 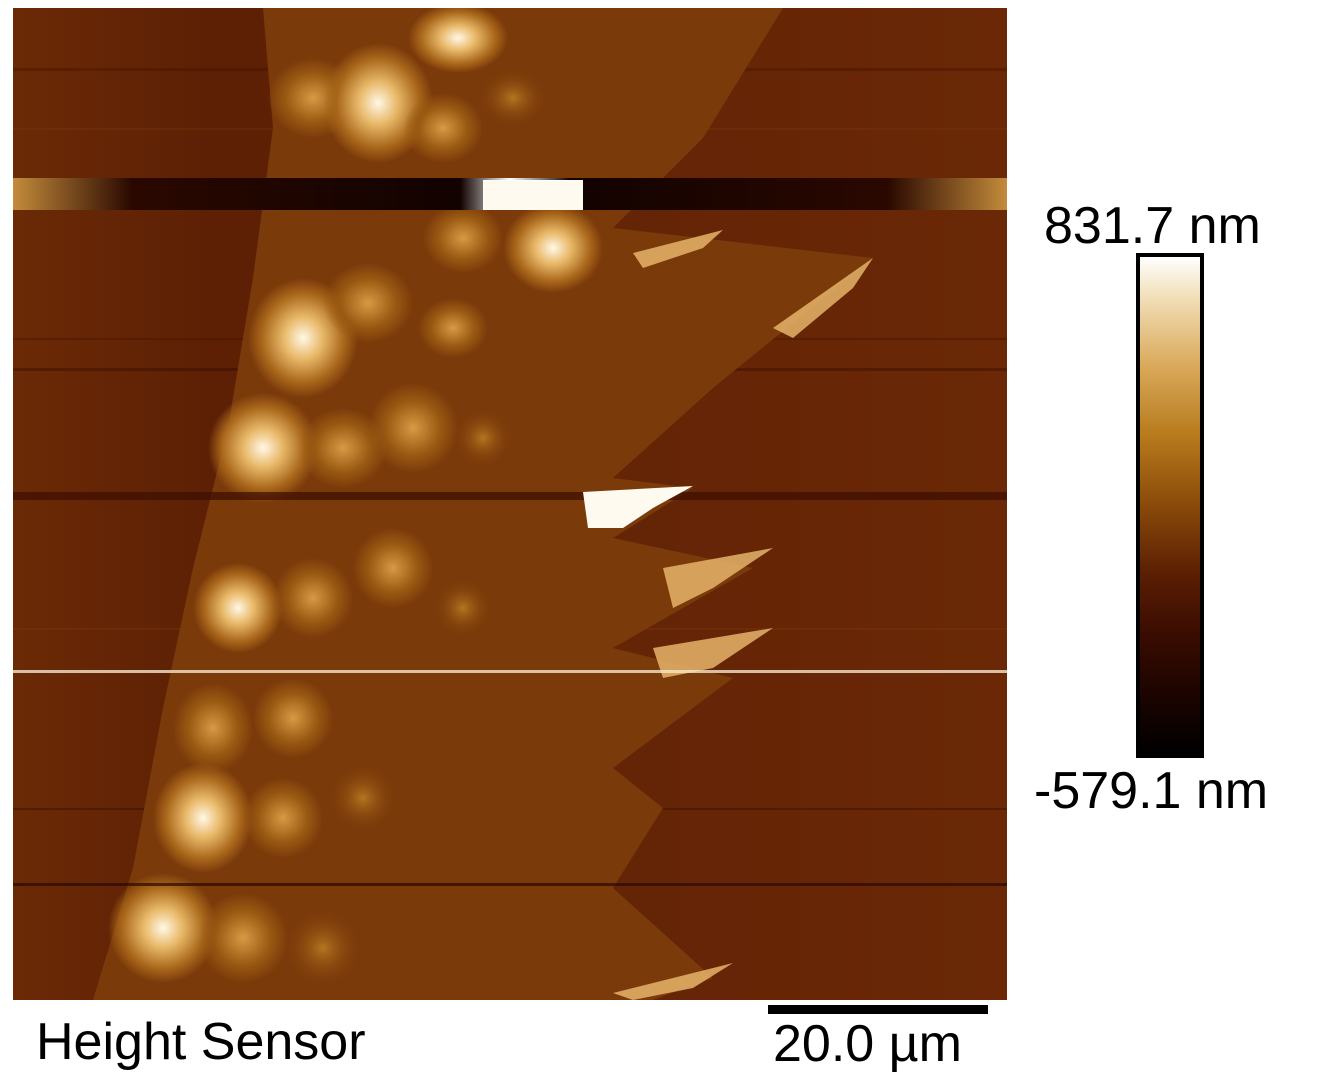 What do you see at coordinates (1170, 505) in the screenshot?
I see `colorbar` at bounding box center [1170, 505].